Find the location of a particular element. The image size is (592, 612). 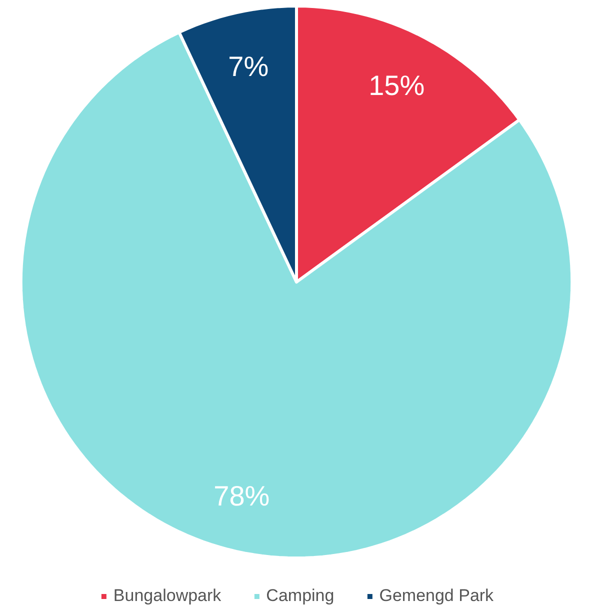

data-label: 15% is located at coordinates (396, 85).